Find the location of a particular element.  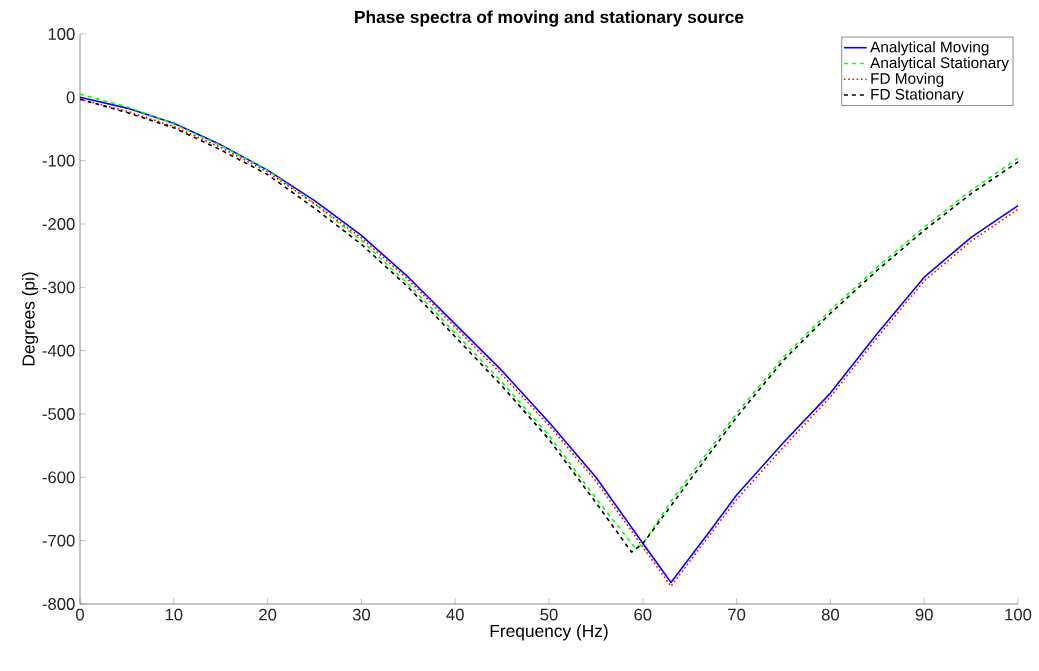

x-tick-label: 70 is located at coordinates (737, 614).